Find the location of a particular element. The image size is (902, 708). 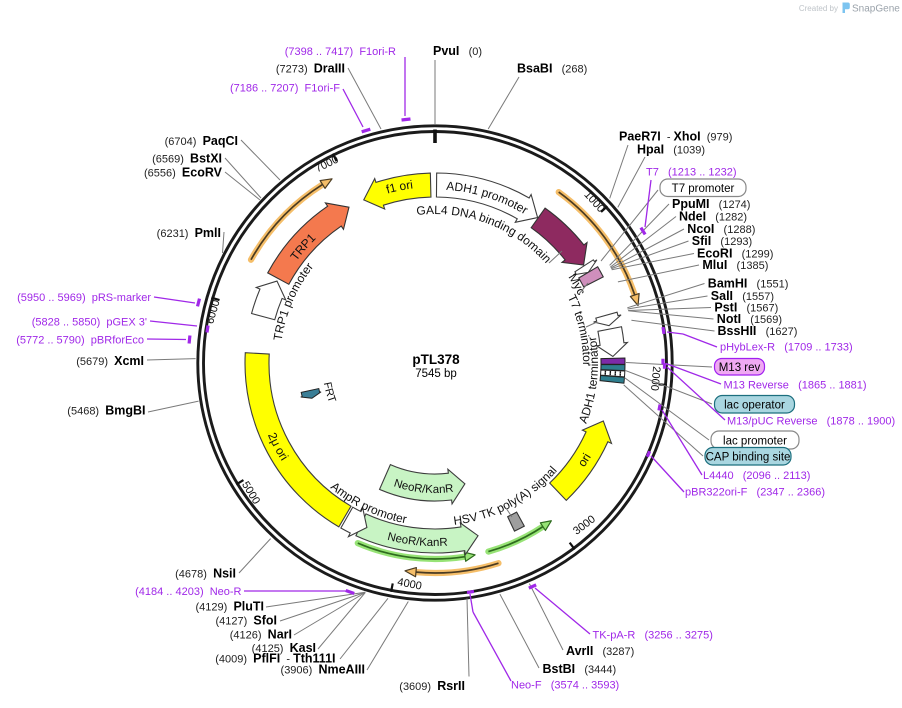

svg-text: HpaI (1039) is located at coordinates (671, 150).